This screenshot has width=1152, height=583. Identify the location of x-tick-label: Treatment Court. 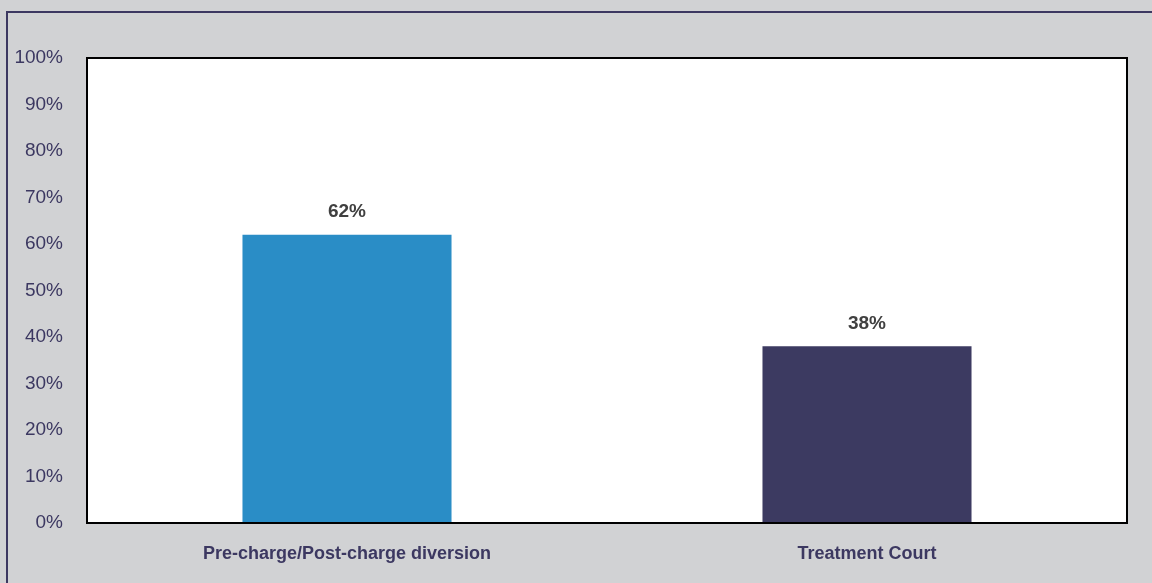
(867, 552).